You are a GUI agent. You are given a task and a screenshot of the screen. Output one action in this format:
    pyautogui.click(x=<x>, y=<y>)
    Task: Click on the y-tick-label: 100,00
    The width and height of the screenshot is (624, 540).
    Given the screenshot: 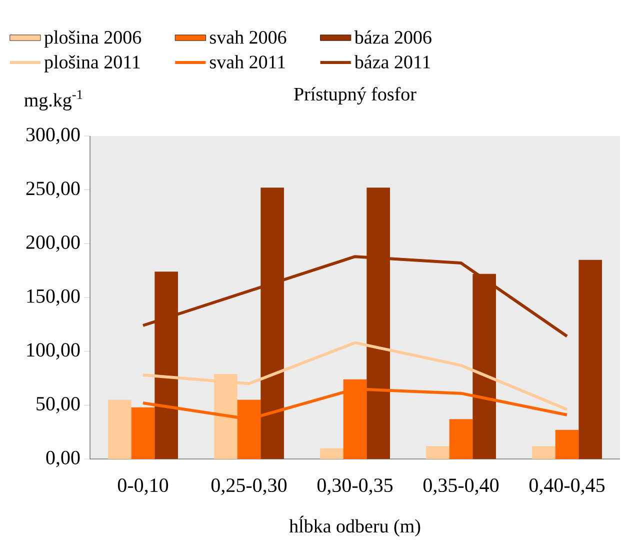 What is the action you would take?
    pyautogui.click(x=53, y=351)
    